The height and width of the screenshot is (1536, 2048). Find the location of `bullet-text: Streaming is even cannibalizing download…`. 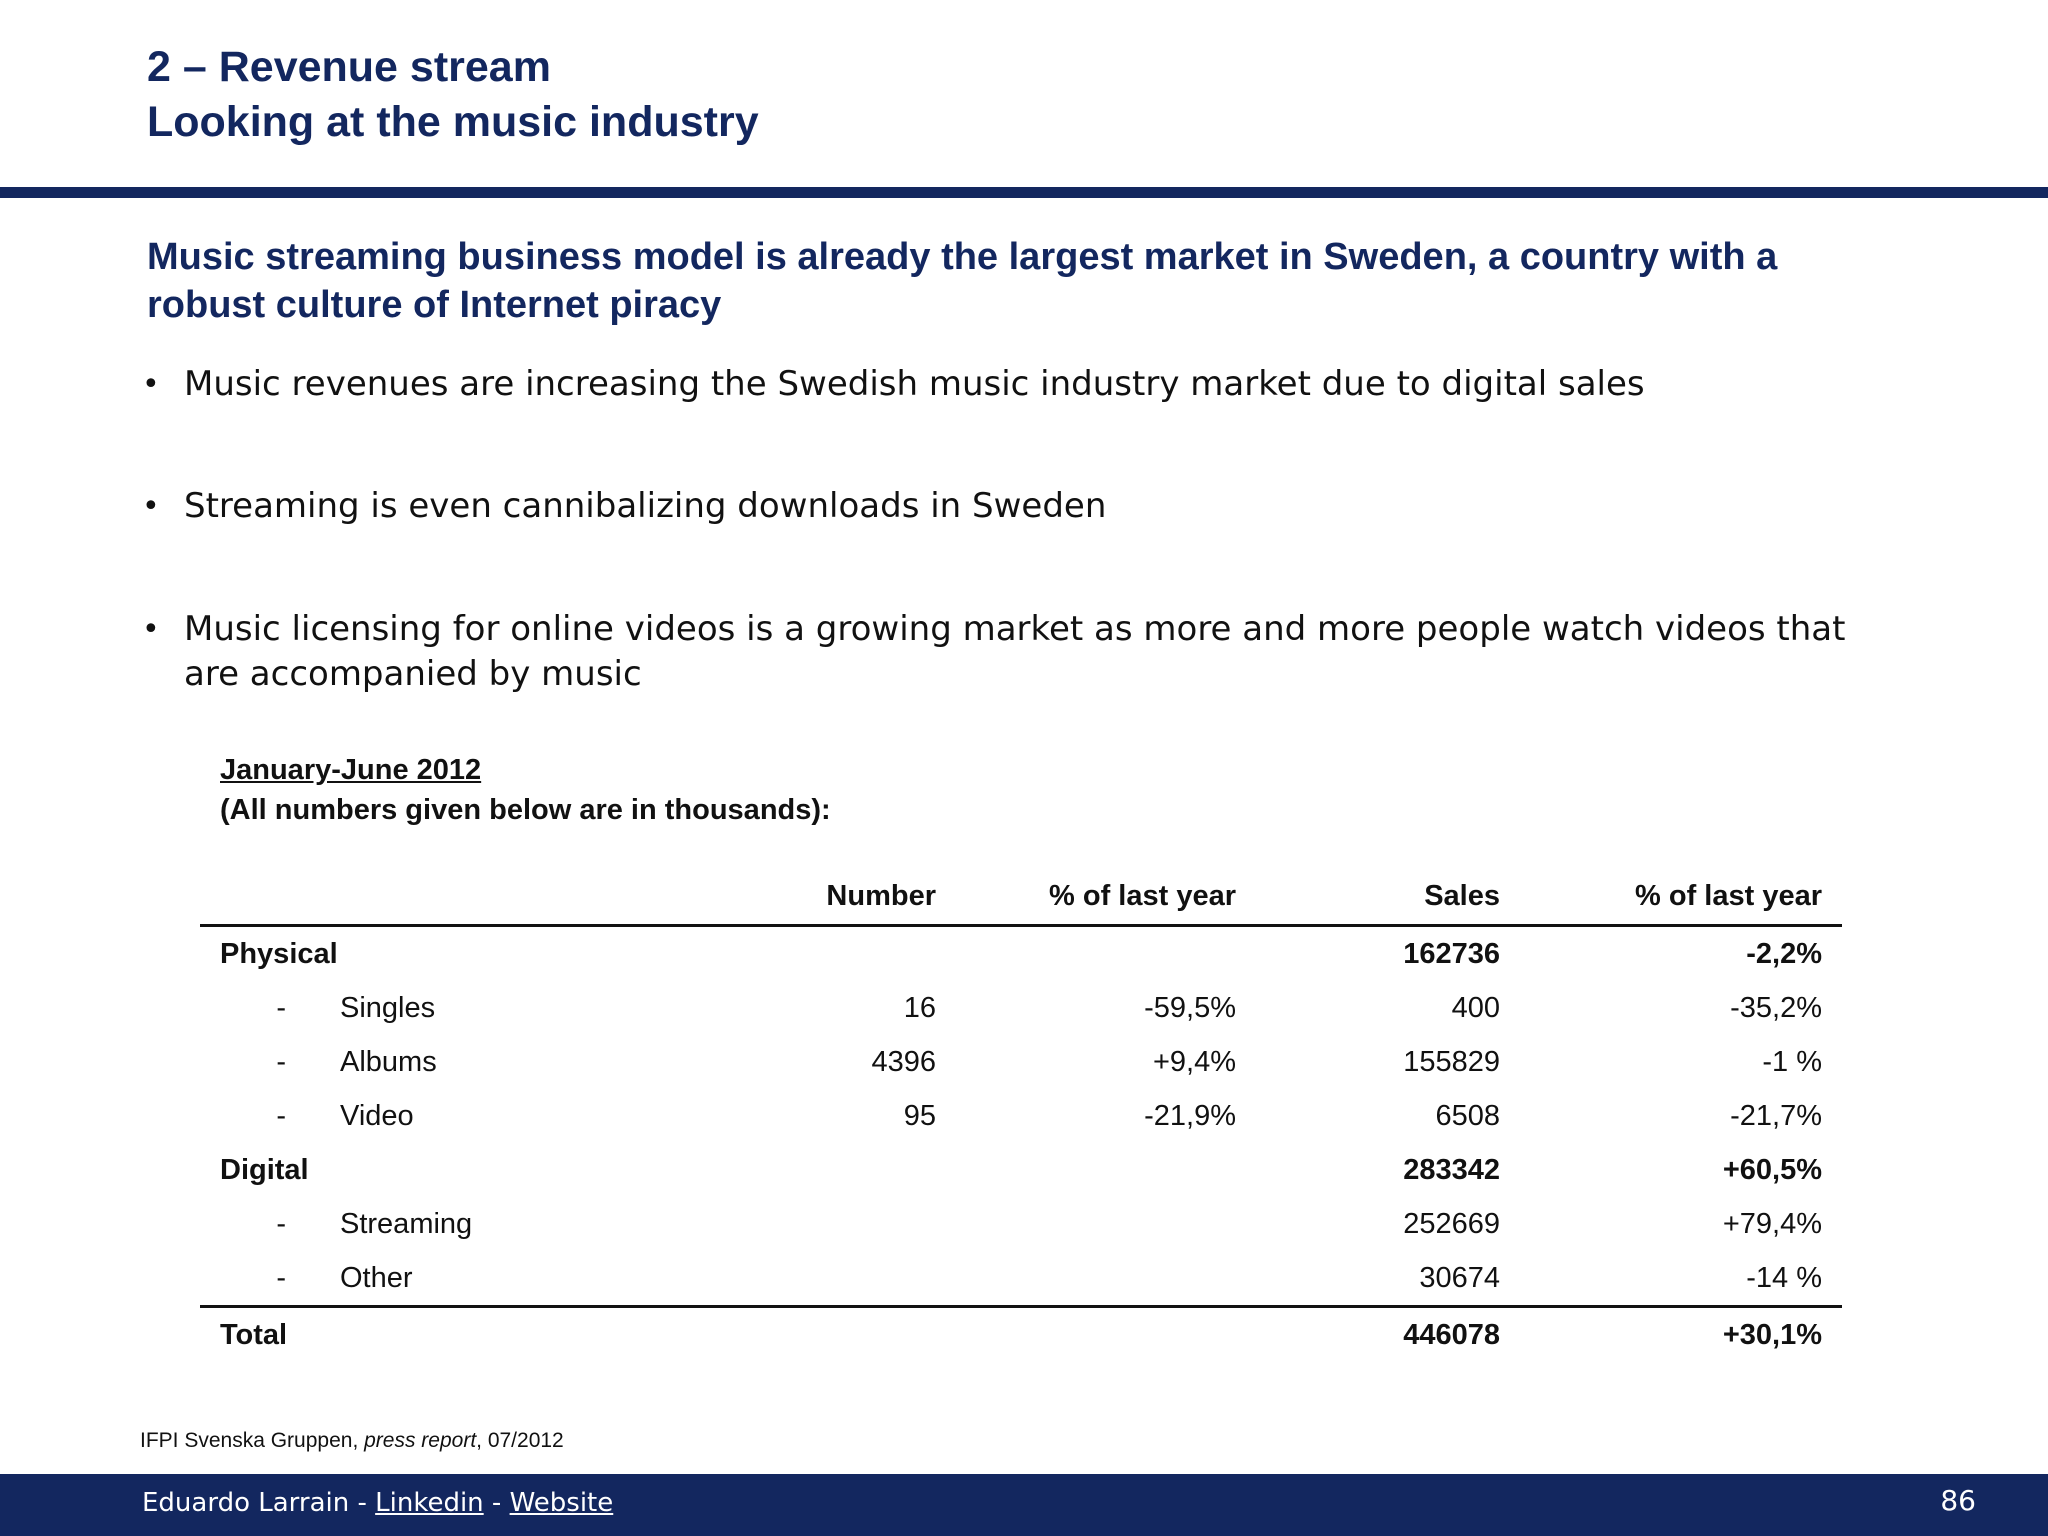

bullet-text: Streaming is even cannibalizing download… is located at coordinates (645, 506).